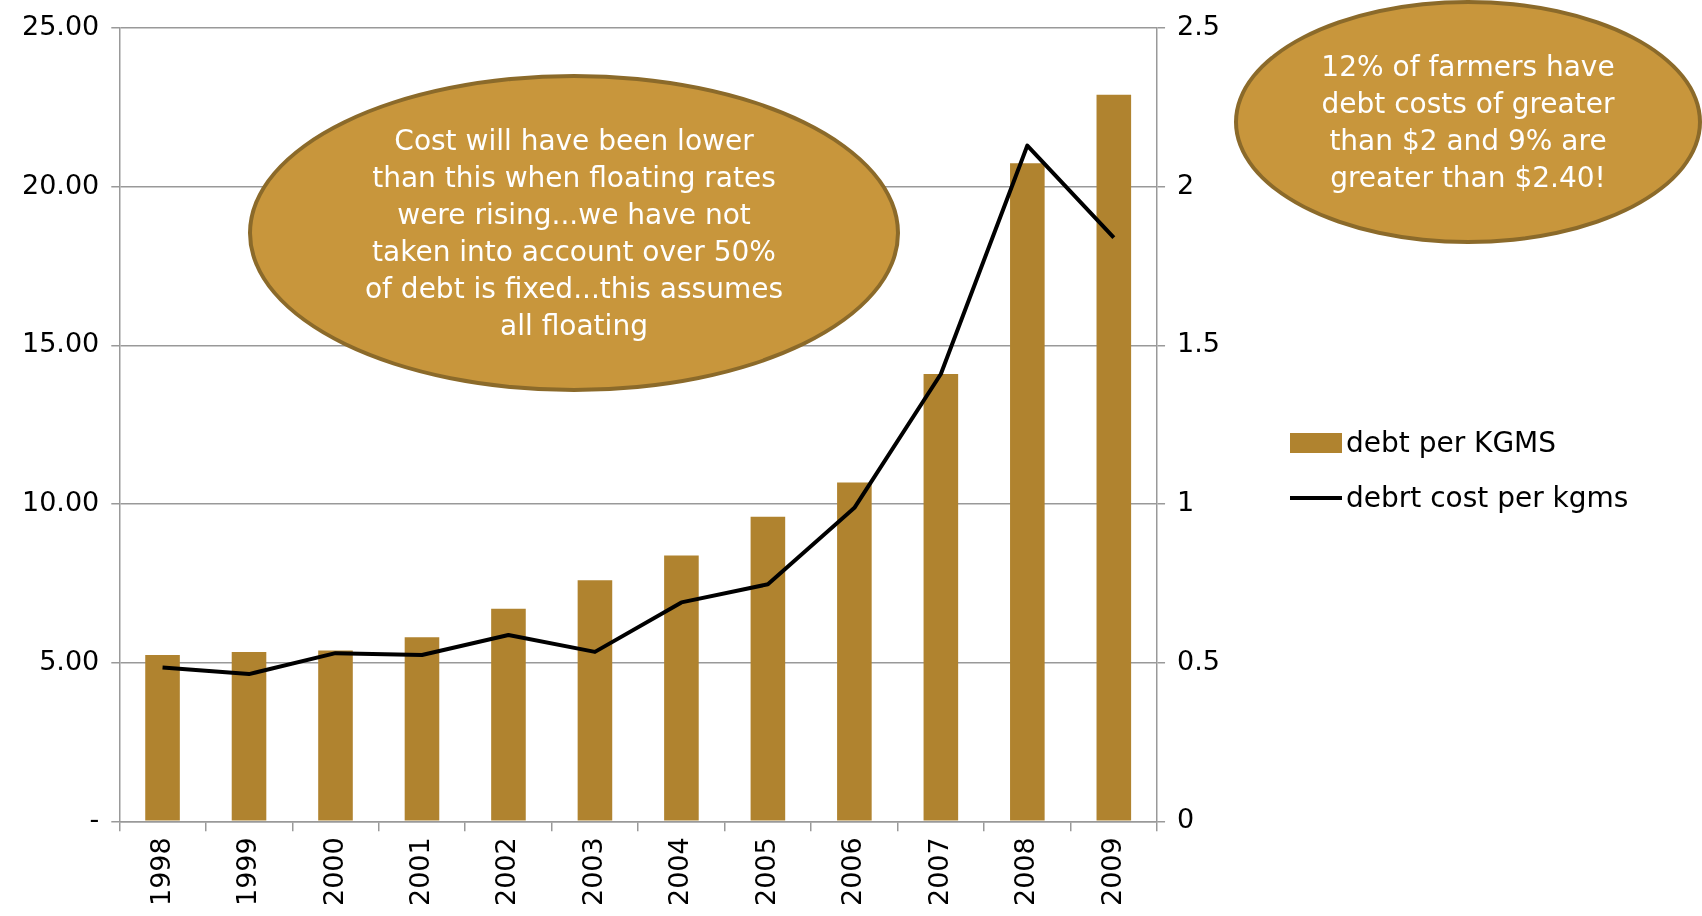  Describe the element at coordinates (333, 872) in the screenshot. I see `x-tick-label: 2000` at that location.